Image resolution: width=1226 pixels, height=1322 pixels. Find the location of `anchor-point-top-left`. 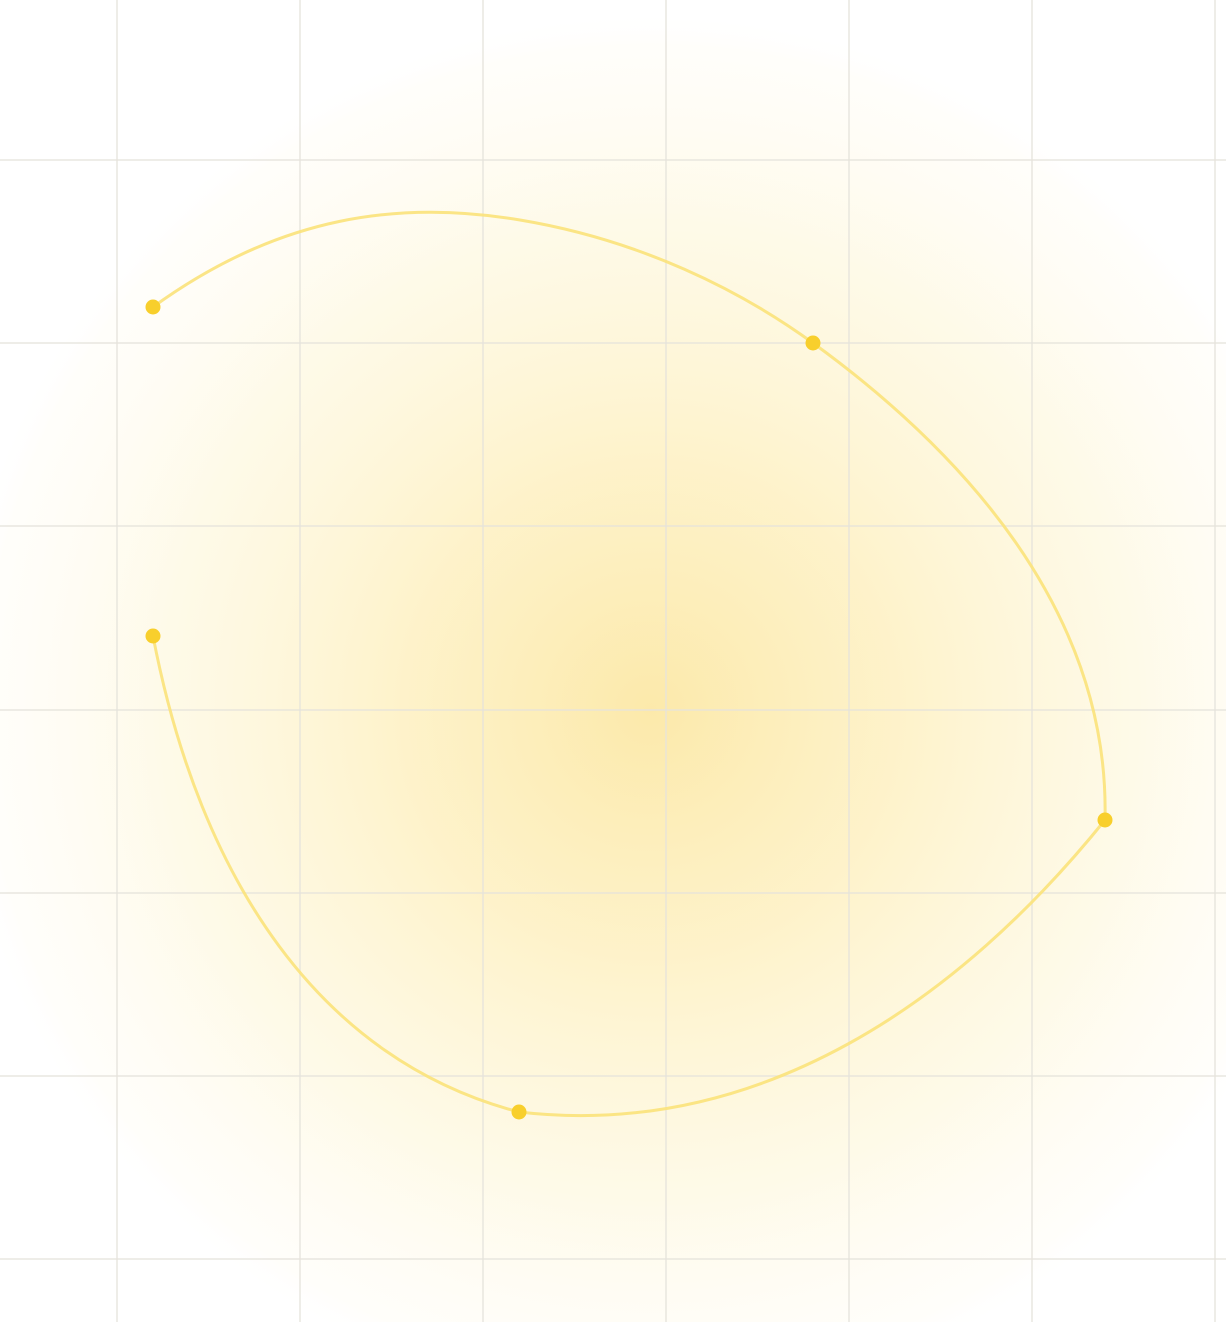

anchor-point-top-left is located at coordinates (153, 307).